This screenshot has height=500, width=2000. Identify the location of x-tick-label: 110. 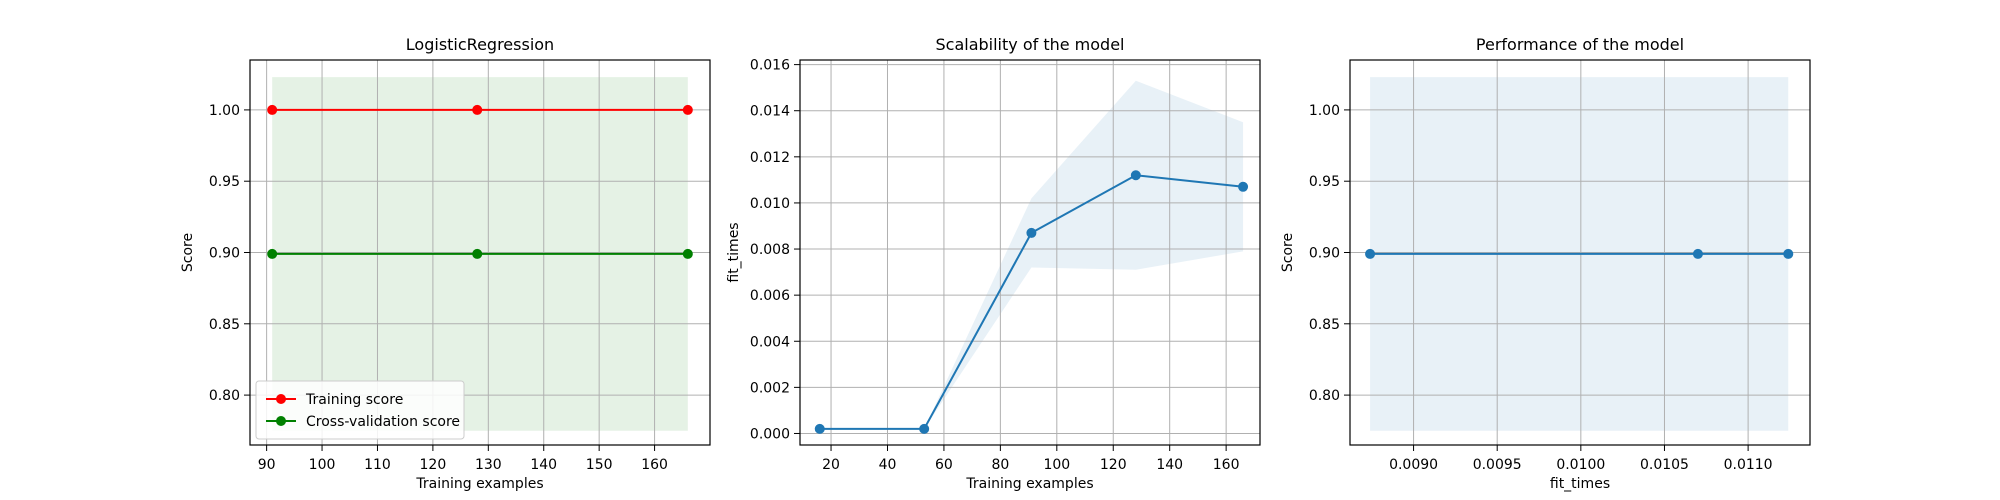
(377, 465).